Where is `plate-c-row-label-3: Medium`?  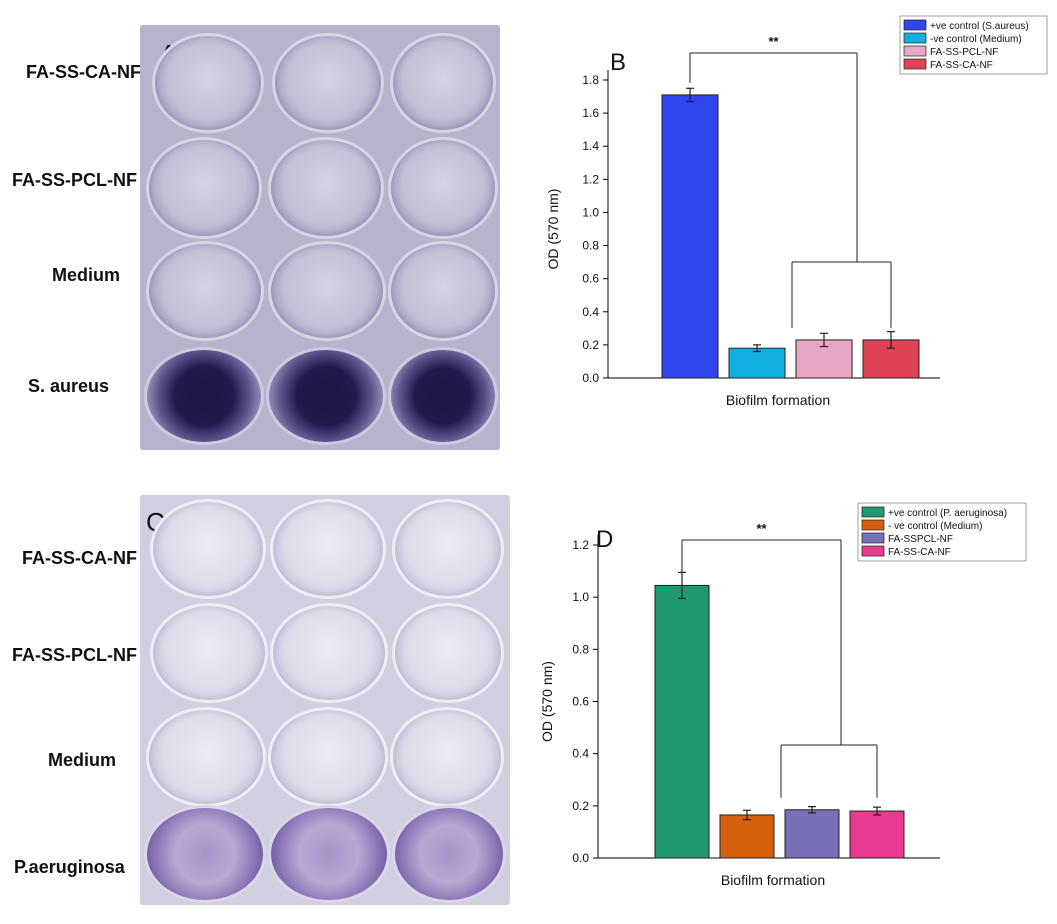
plate-c-row-label-3: Medium is located at coordinates (82, 760).